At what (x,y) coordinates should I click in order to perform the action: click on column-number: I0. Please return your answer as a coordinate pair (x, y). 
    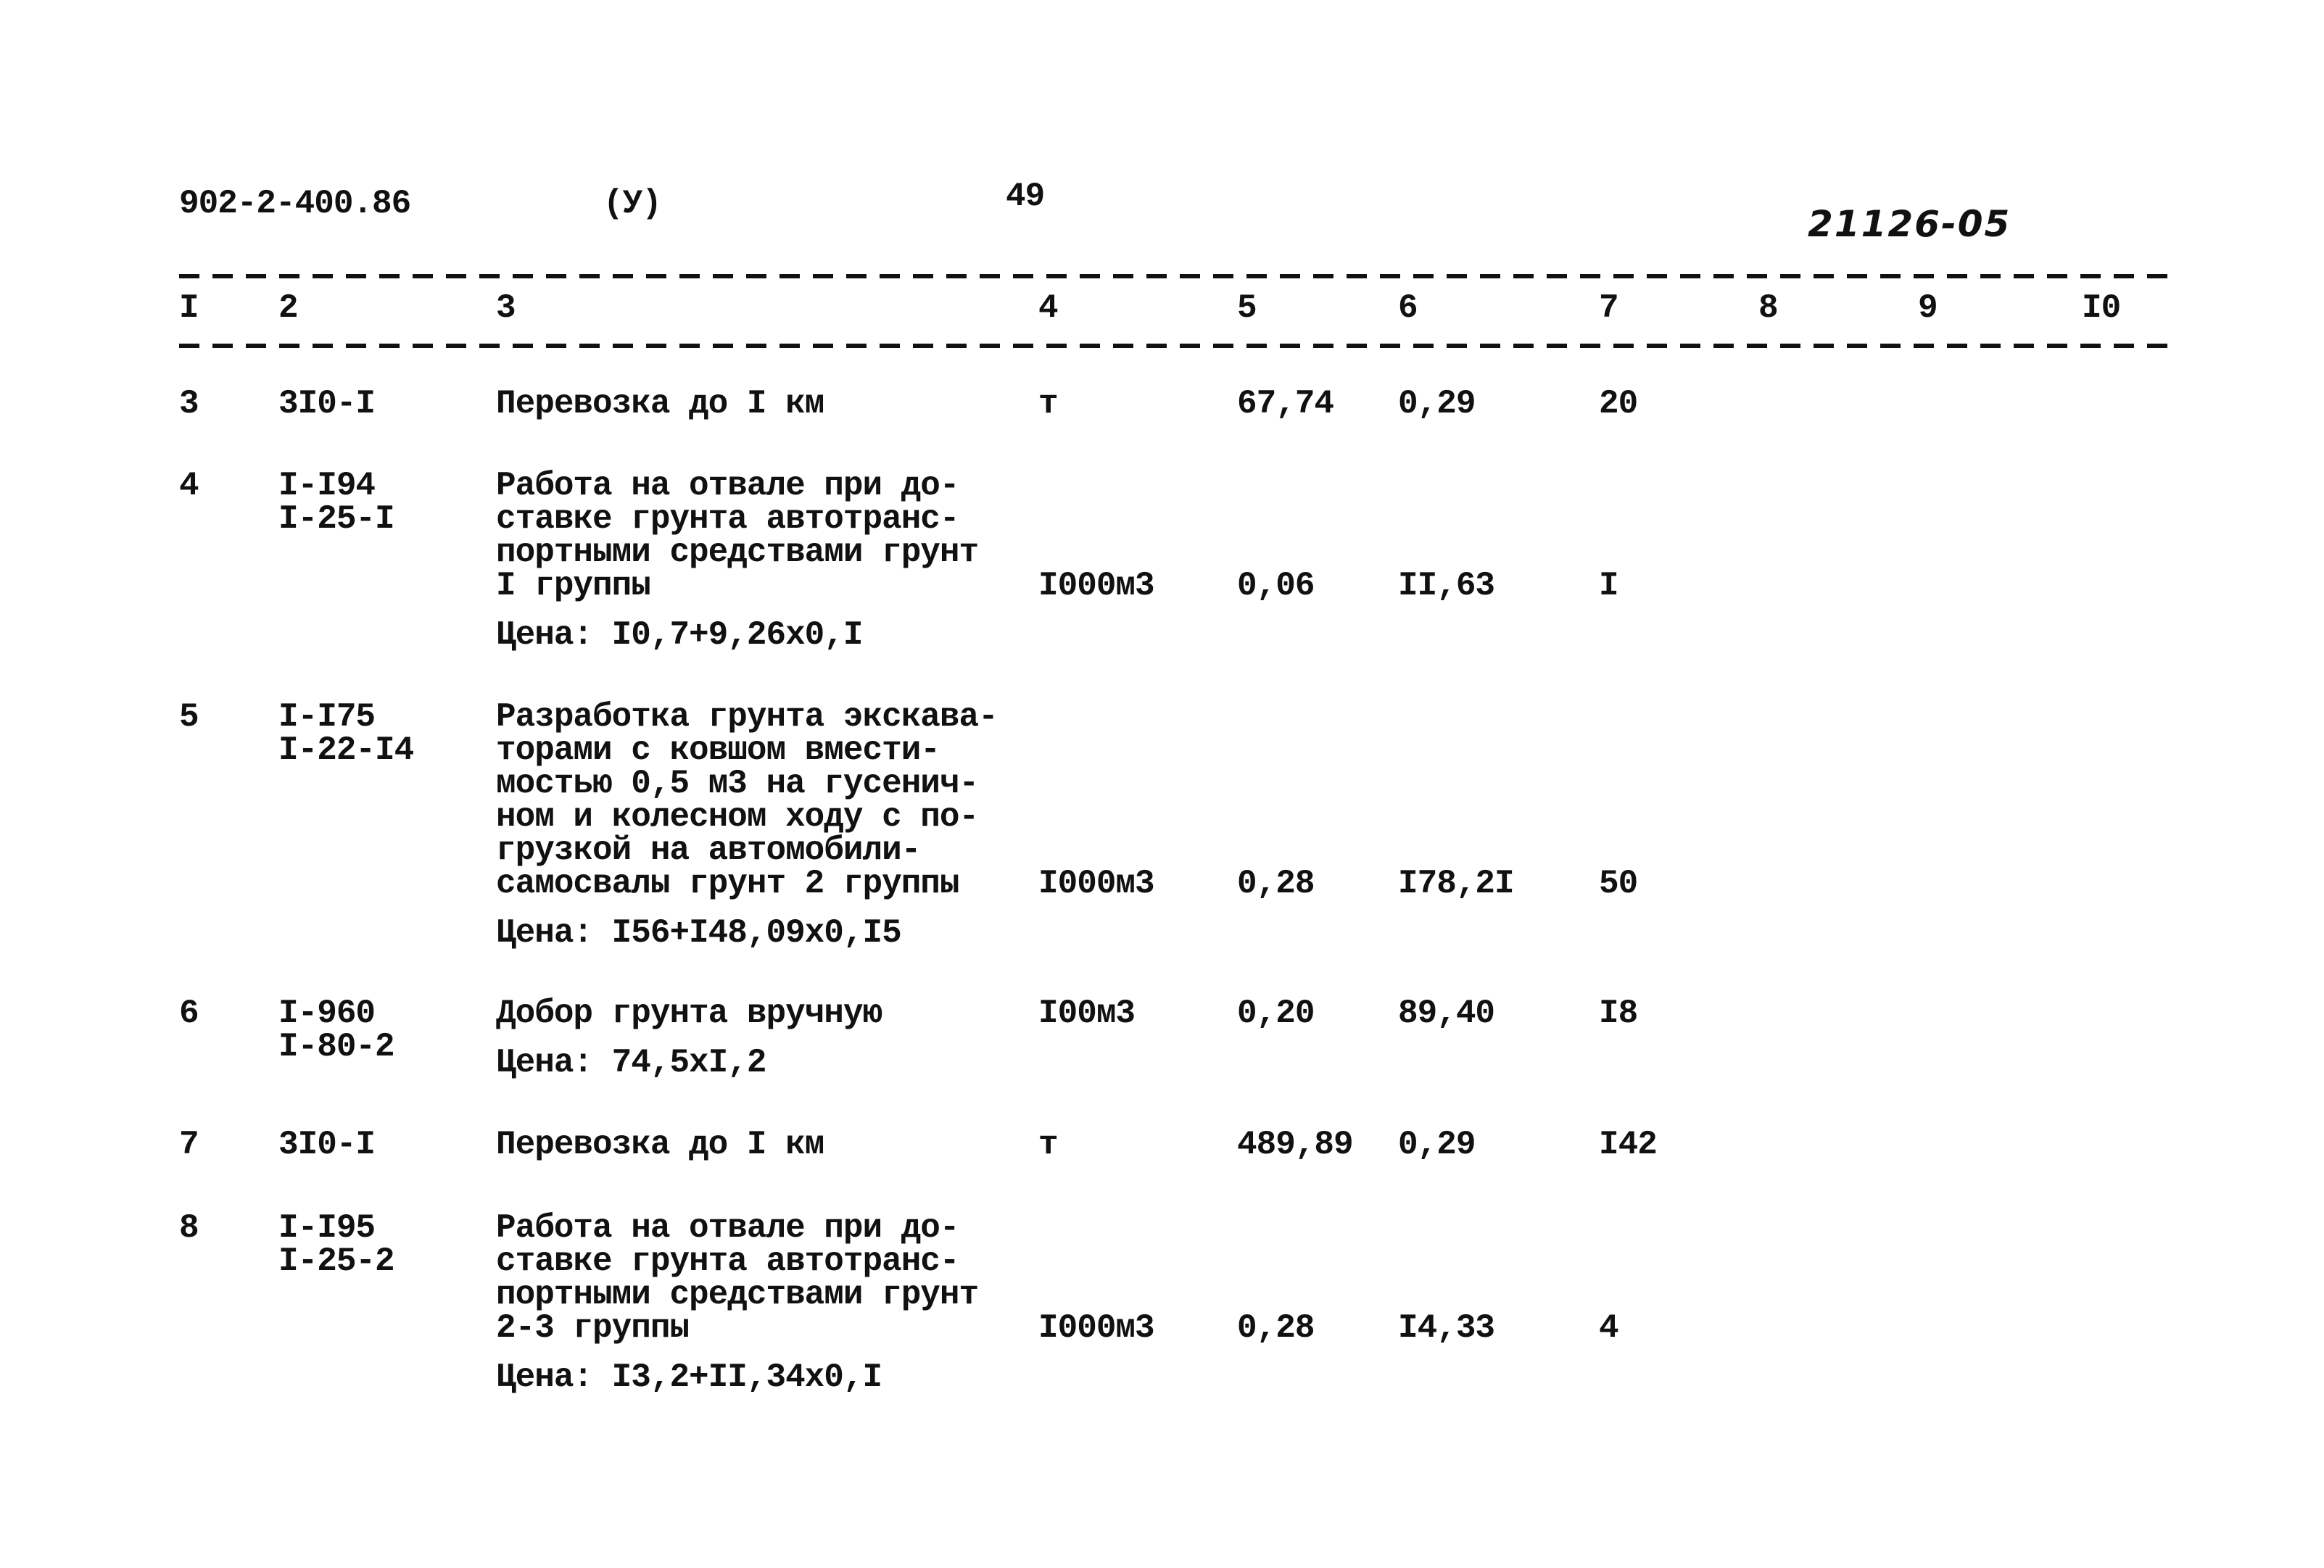
    Looking at the image, I should click on (2101, 308).